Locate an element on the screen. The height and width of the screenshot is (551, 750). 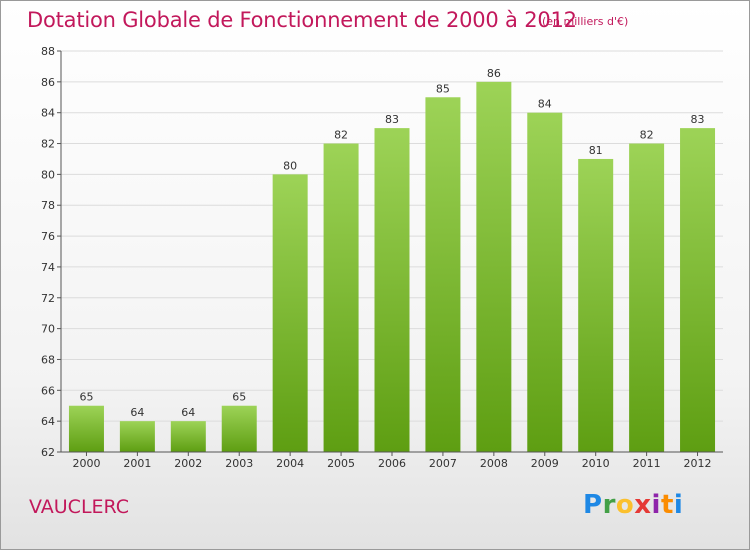
bar-2008 is located at coordinates (494, 266).